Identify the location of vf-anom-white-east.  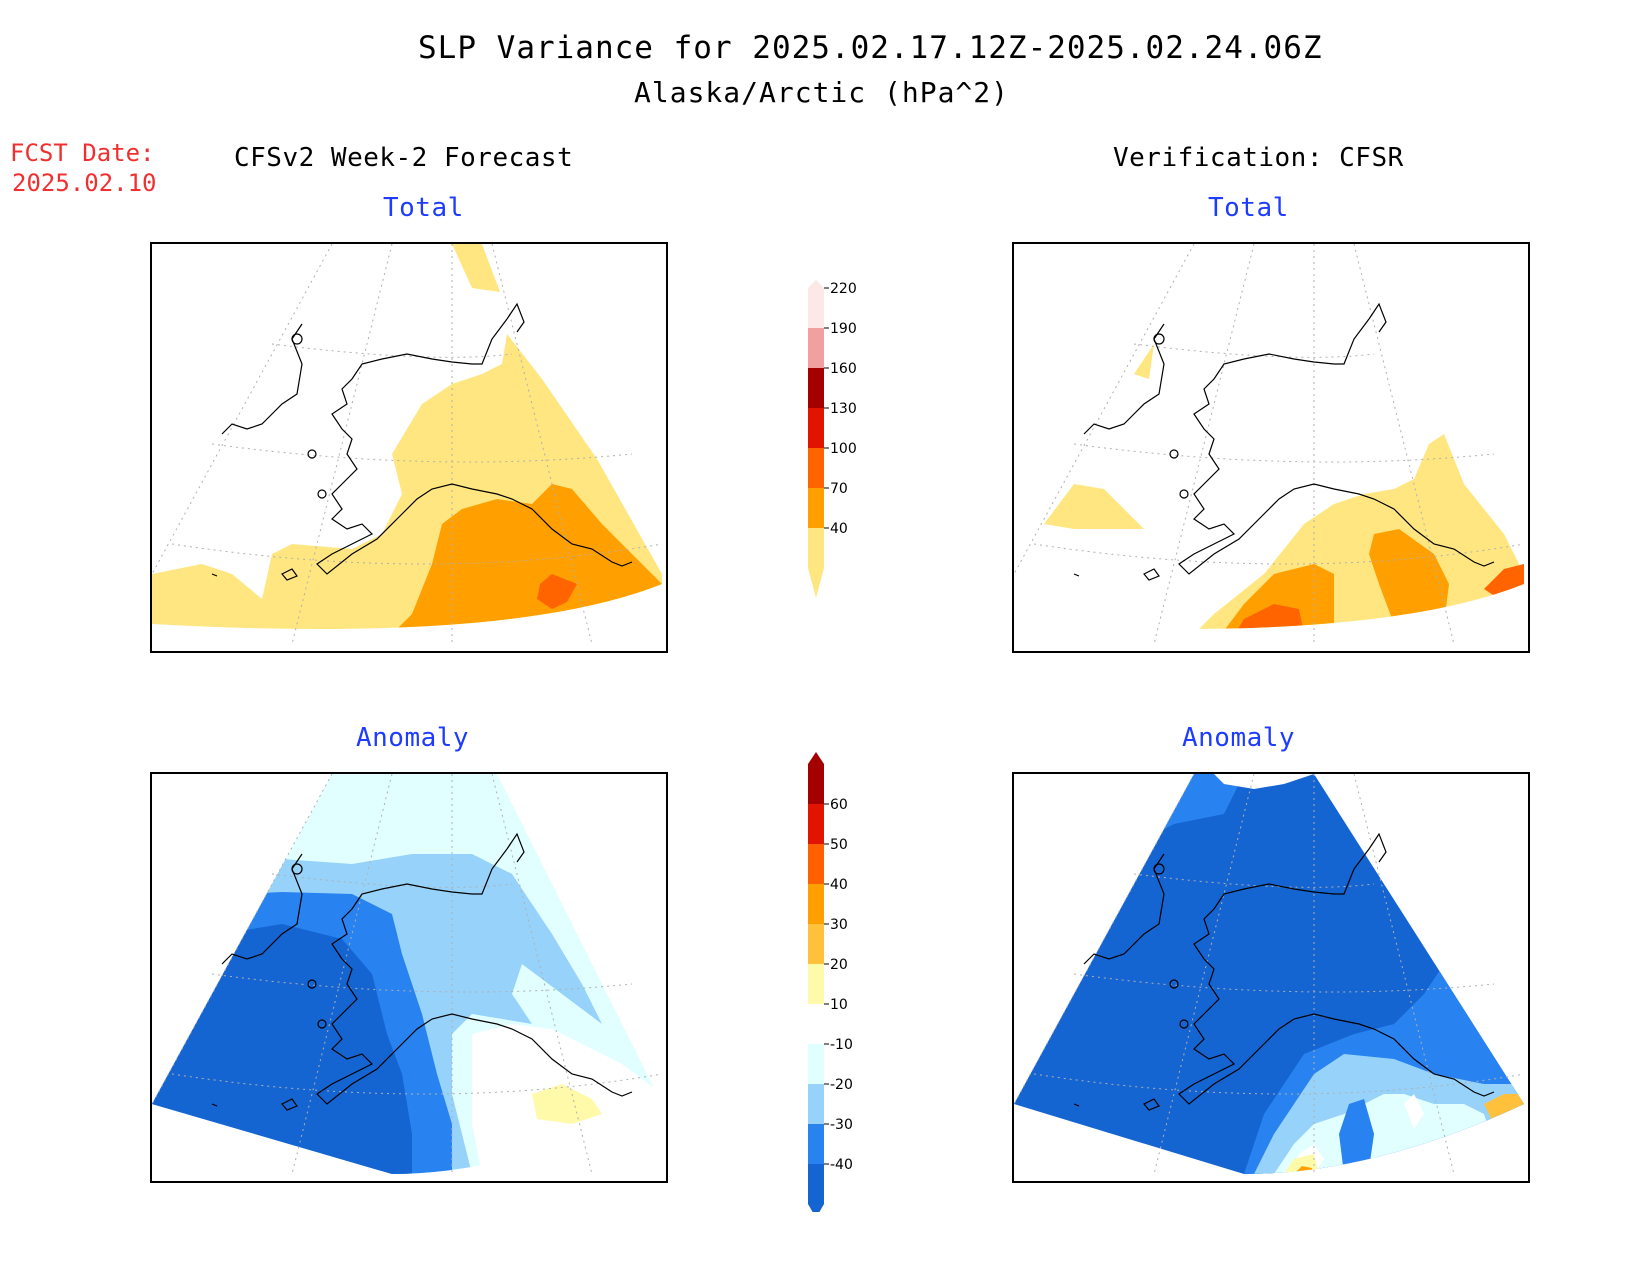
(1414, 1111).